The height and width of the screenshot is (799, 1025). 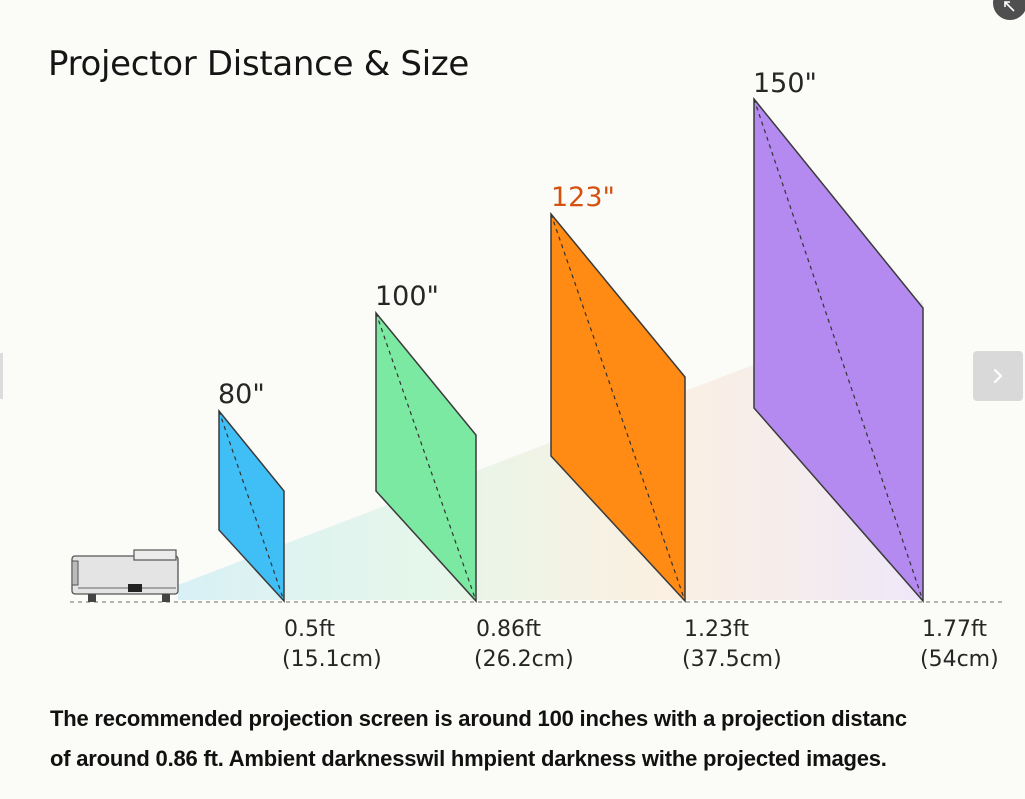 What do you see at coordinates (259, 64) in the screenshot?
I see `diagram-title: Projector Distance & Size` at bounding box center [259, 64].